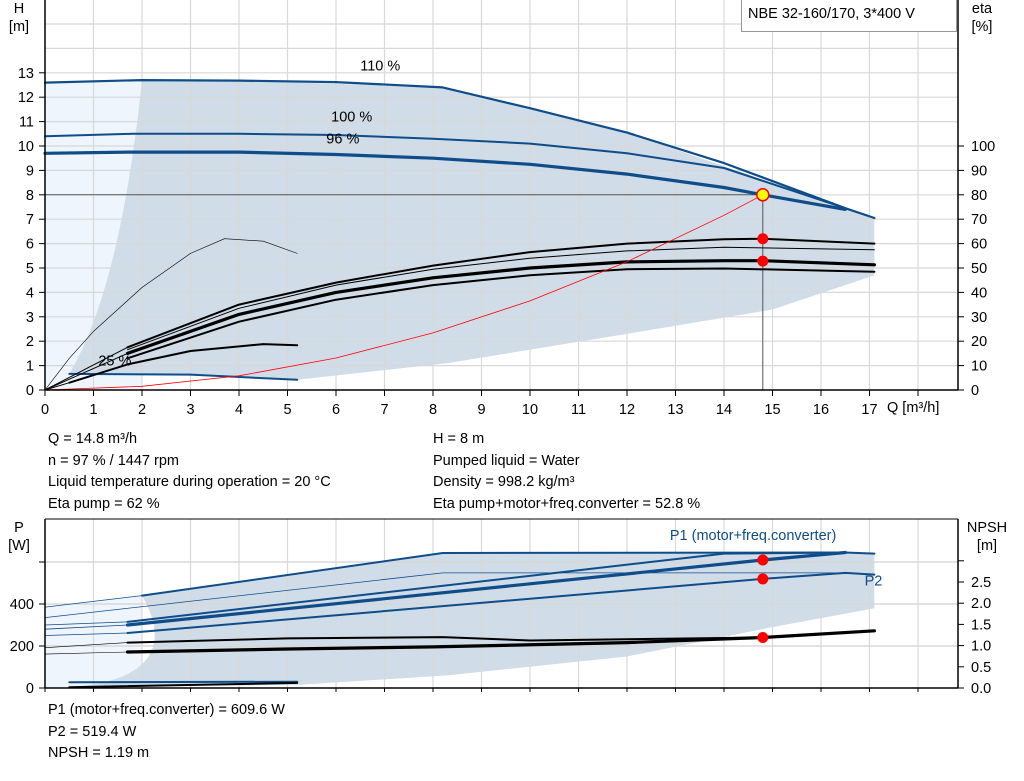  Describe the element at coordinates (336, 410) in the screenshot. I see `x-tick-label: 6` at that location.